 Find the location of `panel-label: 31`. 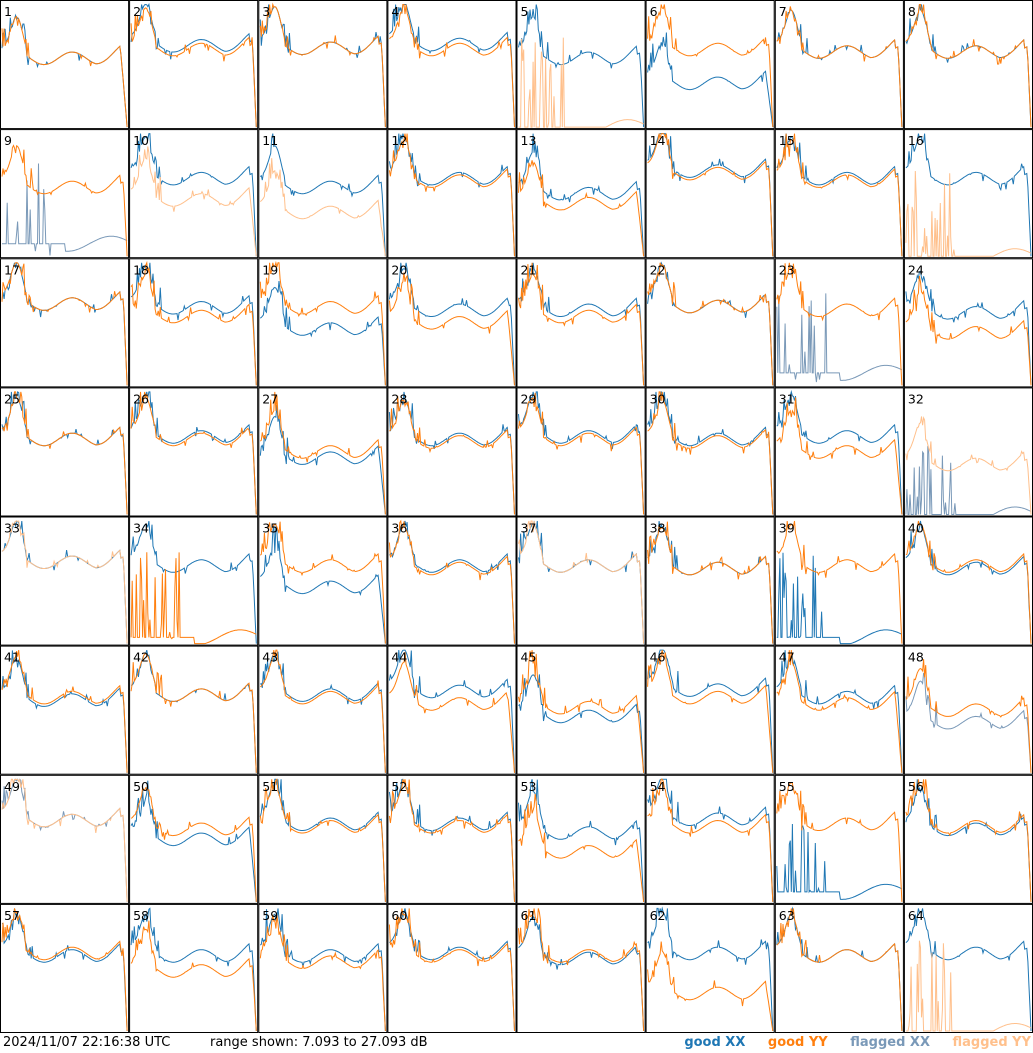

panel-label: 31 is located at coordinates (787, 398).